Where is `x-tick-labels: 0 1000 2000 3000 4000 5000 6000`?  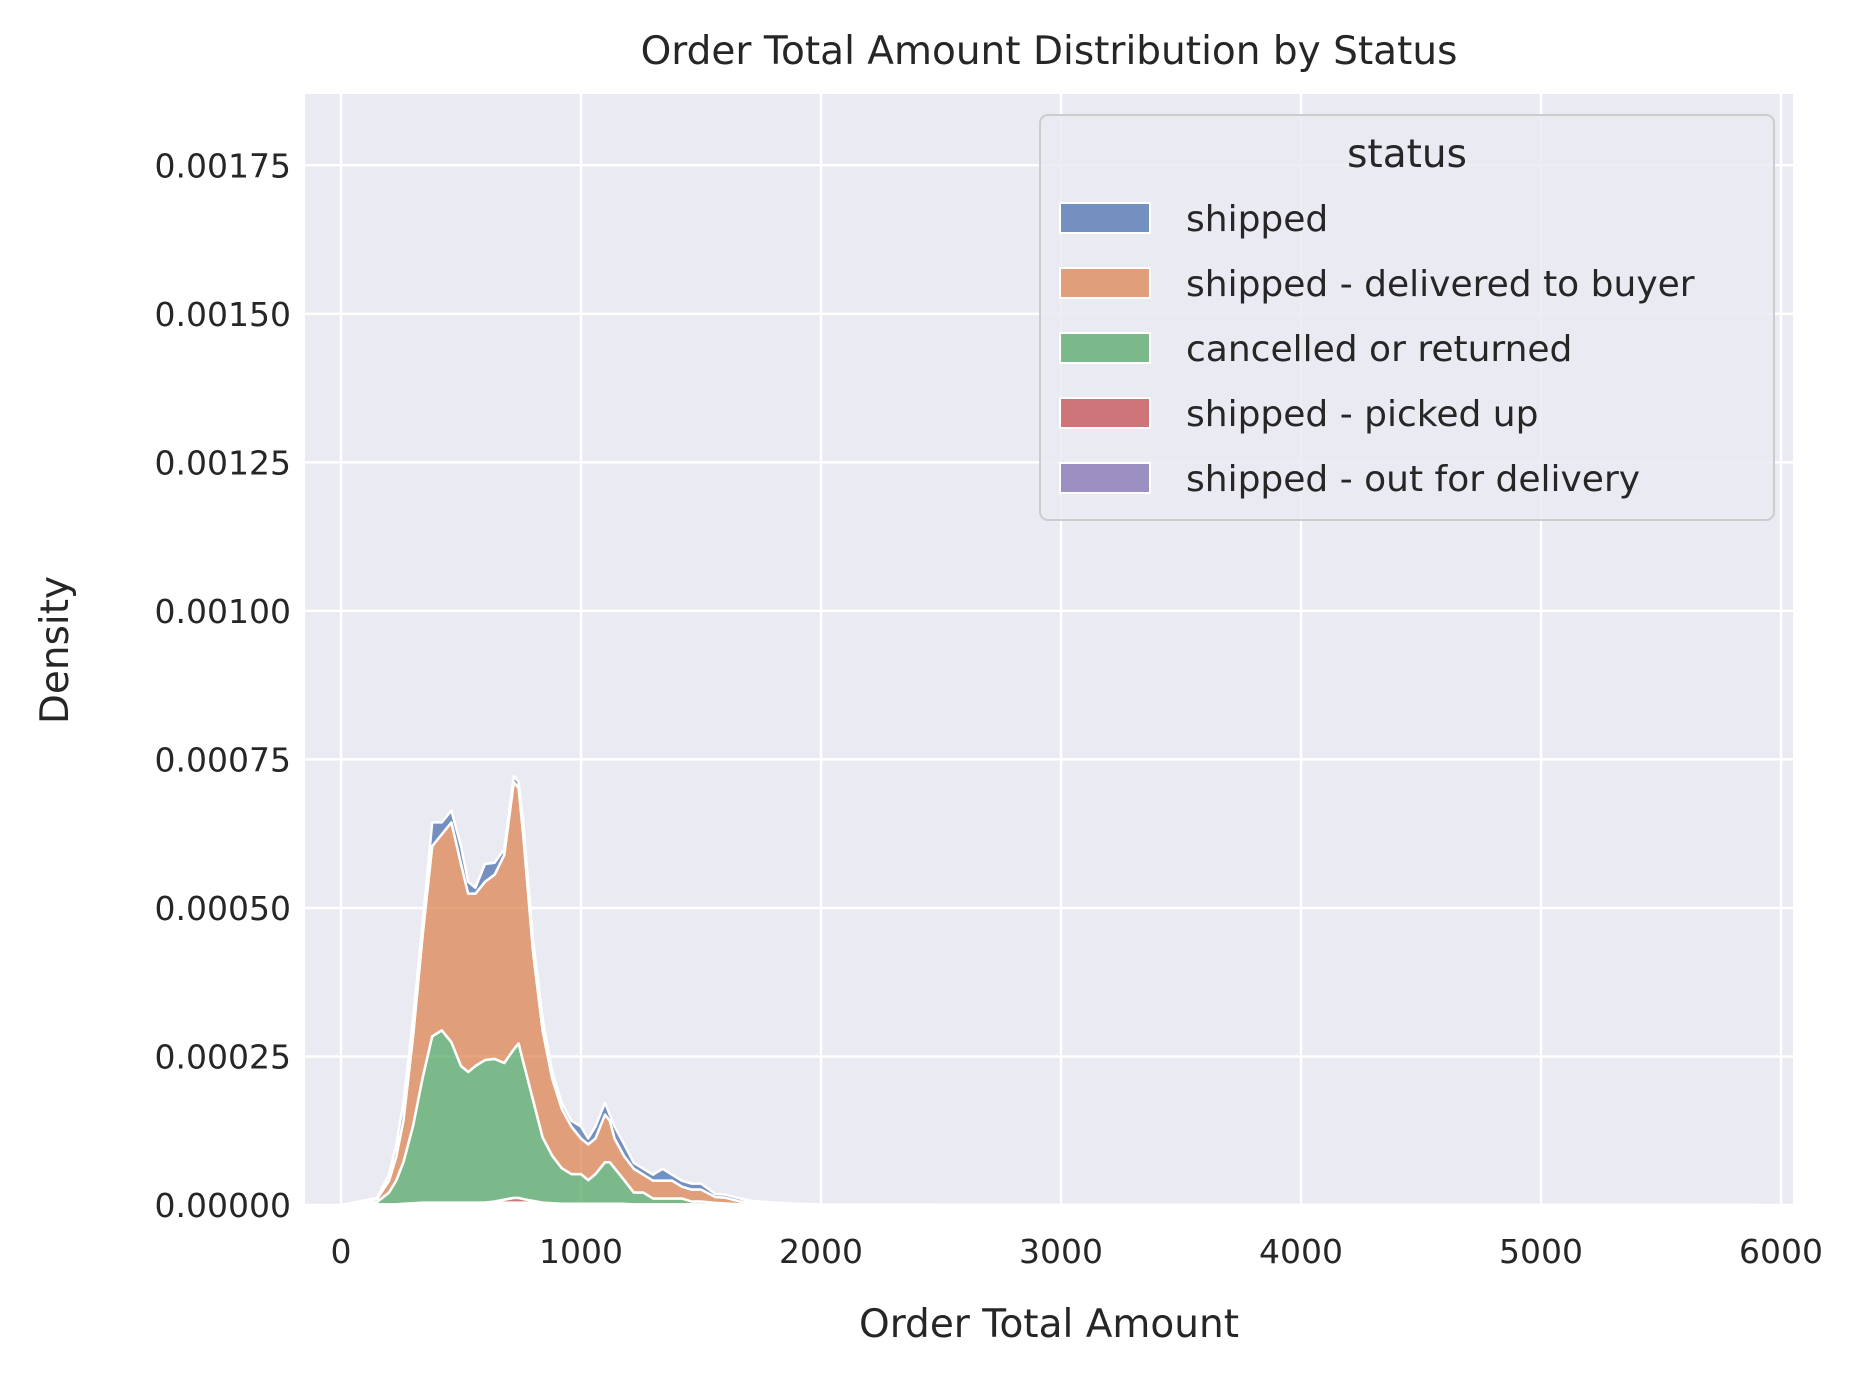 x-tick-labels: 0 1000 2000 3000 4000 5000 6000 is located at coordinates (1077, 1251).